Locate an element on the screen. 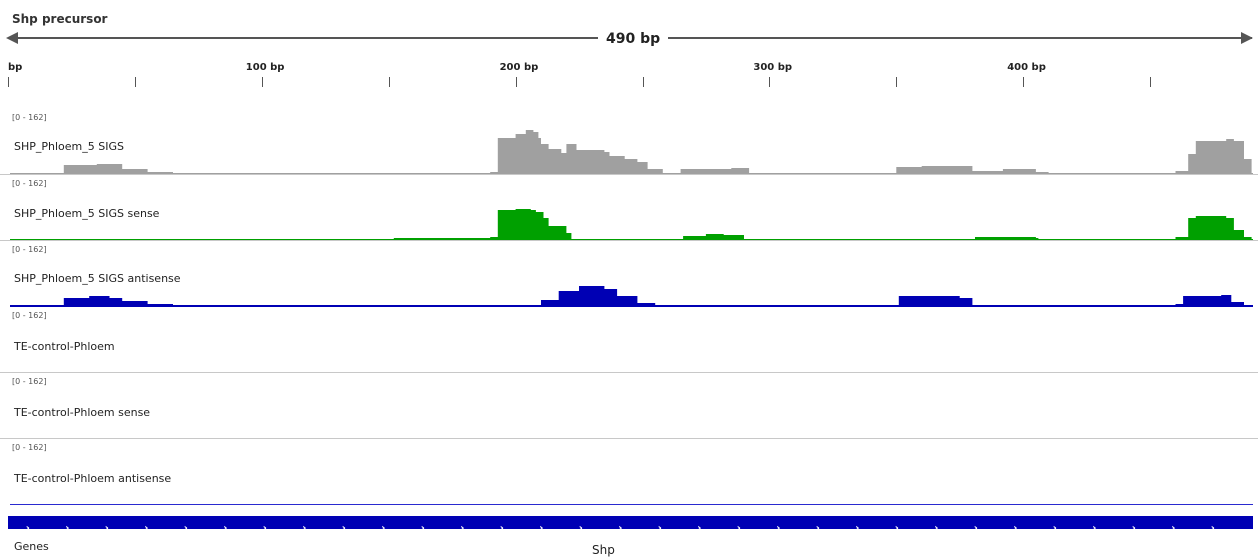  track-name: TE-control-Phloem is located at coordinates (64, 346).